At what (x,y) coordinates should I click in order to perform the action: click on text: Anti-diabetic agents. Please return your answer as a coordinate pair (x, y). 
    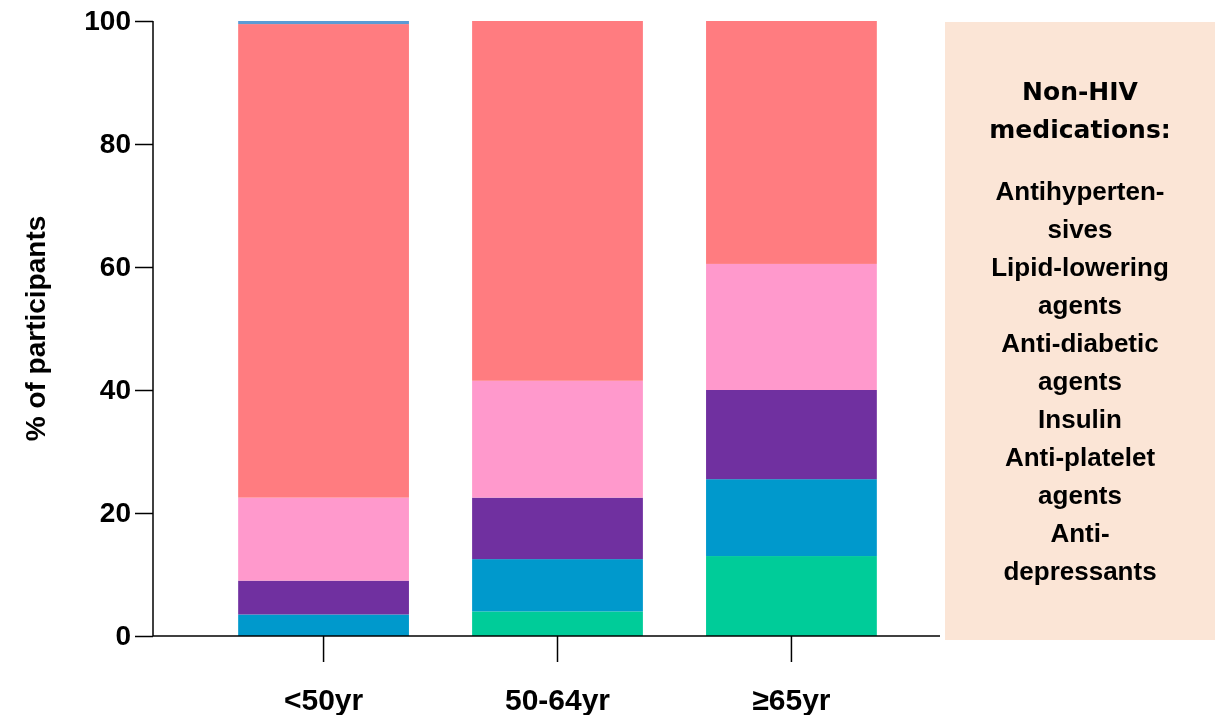
    Looking at the image, I should click on (1080, 362).